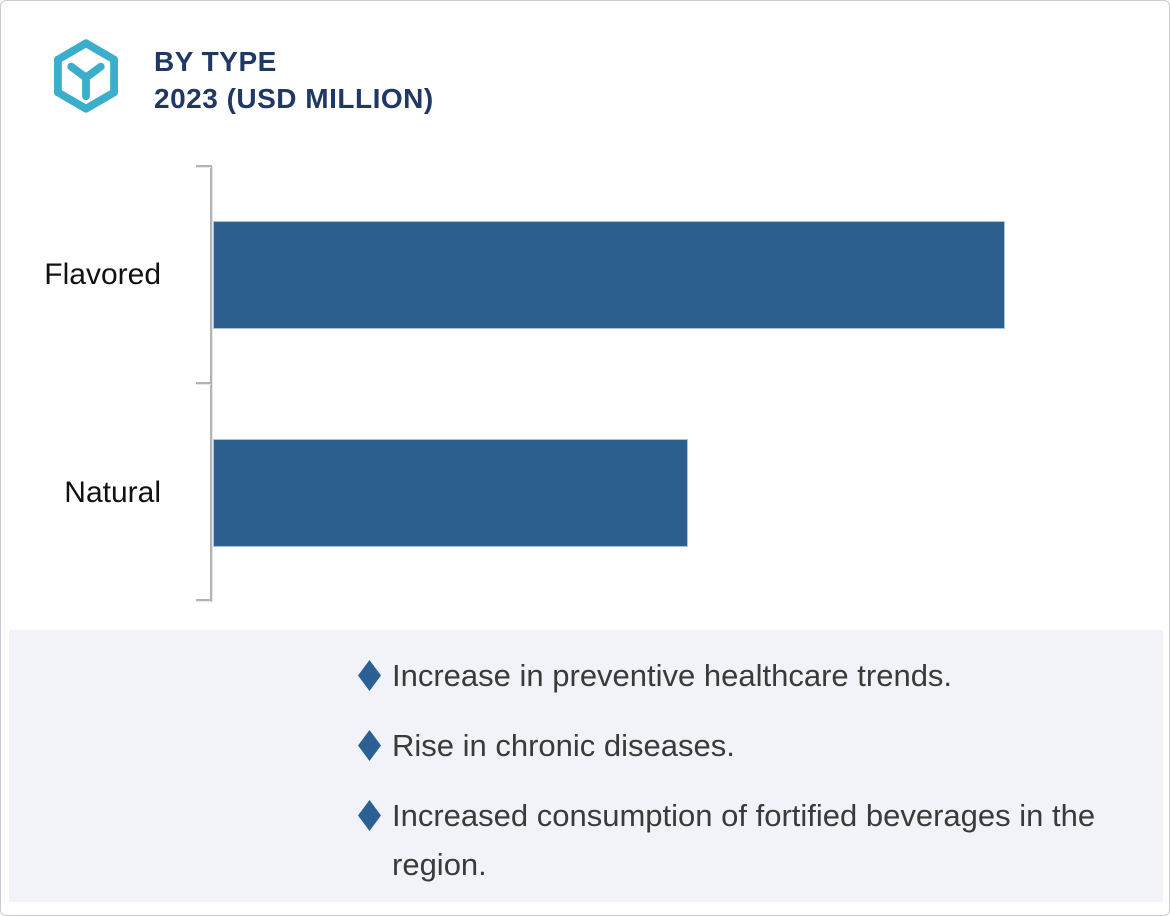 Image resolution: width=1170 pixels, height=916 pixels. What do you see at coordinates (294, 80) in the screenshot?
I see `chart-title: BY TYPE 2023 (USD MILLION)` at bounding box center [294, 80].